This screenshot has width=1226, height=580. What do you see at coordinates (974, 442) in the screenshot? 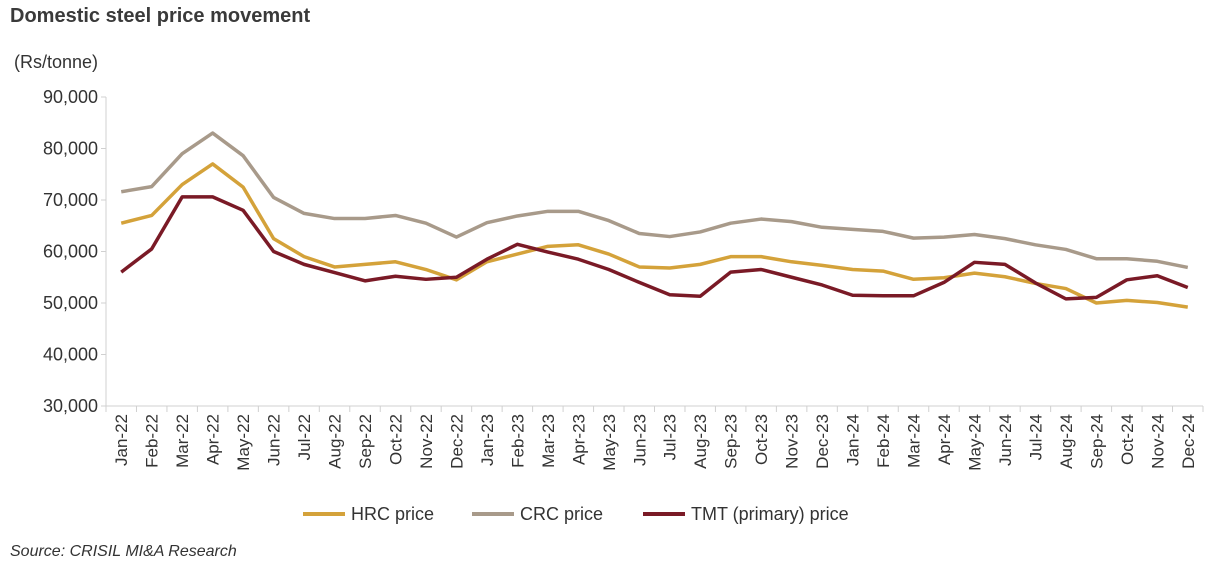
I see `x-tick-label: May-24` at bounding box center [974, 442].